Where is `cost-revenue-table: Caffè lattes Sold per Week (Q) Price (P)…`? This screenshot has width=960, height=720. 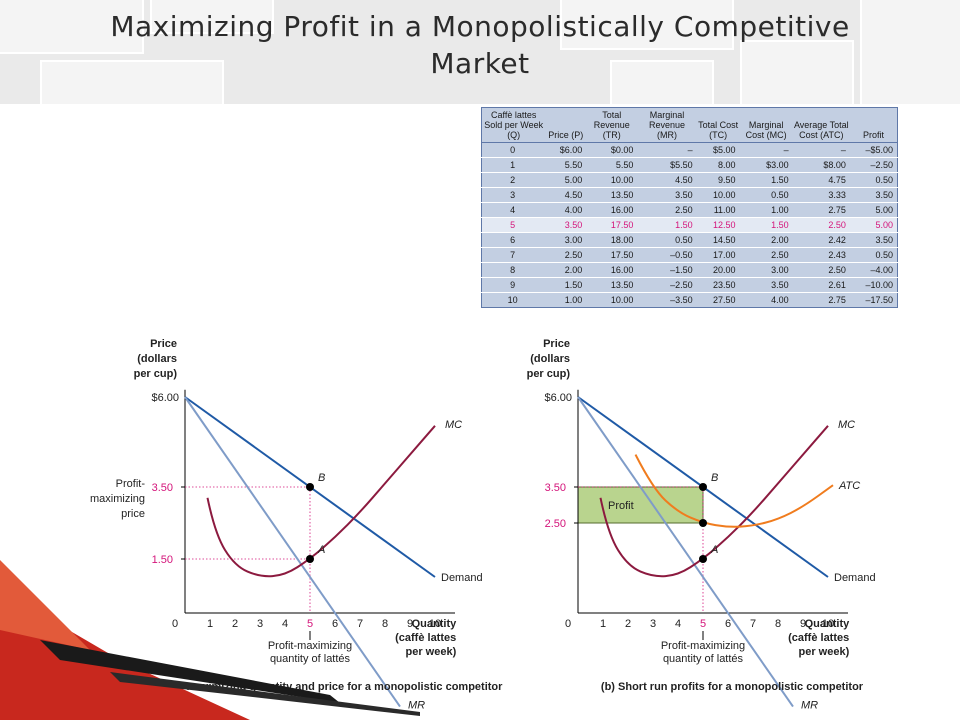 cost-revenue-table: Caffè lattes Sold per Week (Q) Price (P)… is located at coordinates (689, 207).